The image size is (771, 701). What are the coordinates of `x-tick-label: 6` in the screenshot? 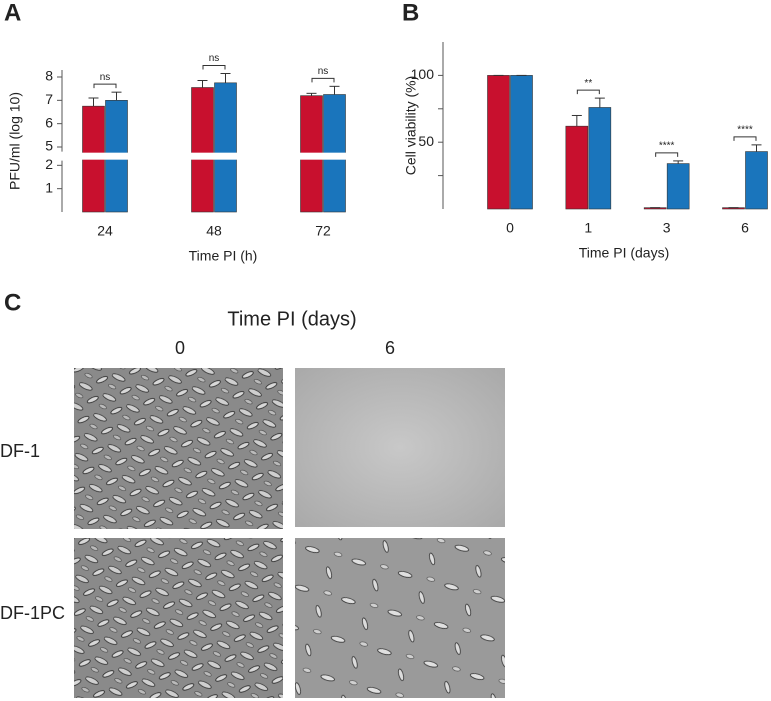 It's located at (745, 228).